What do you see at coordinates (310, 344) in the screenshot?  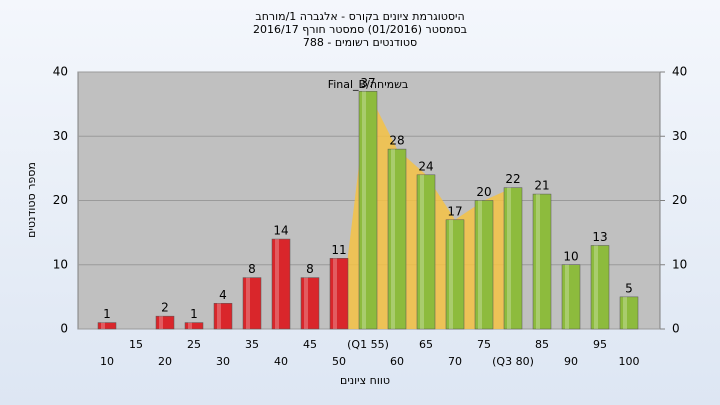 I see `x-tick-label: 45` at bounding box center [310, 344].